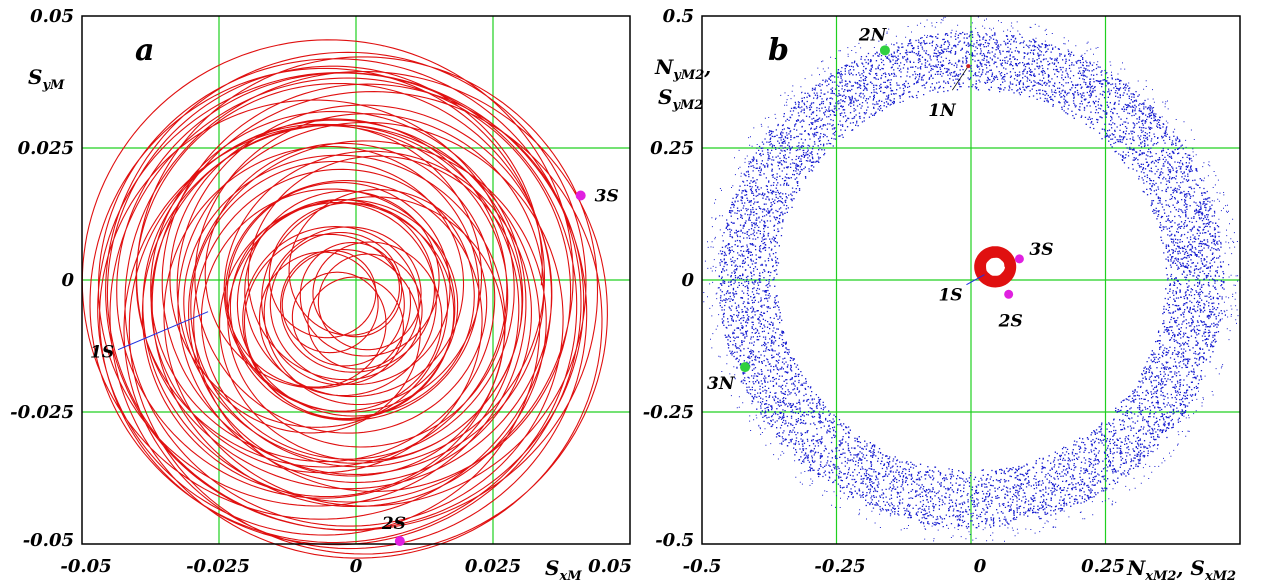 The image size is (1261, 583). I want to click on annotation-3N-b: 3N, so click(721, 384).